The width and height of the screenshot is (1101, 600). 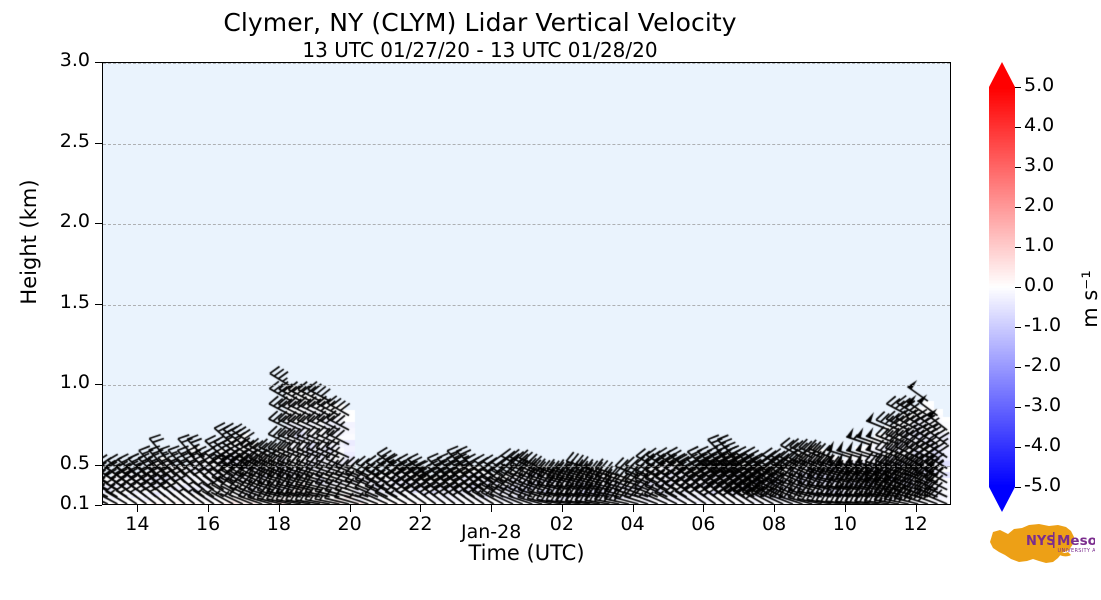 What do you see at coordinates (1043, 445) in the screenshot?
I see `colorbar-tick-label: -4.0` at bounding box center [1043, 445].